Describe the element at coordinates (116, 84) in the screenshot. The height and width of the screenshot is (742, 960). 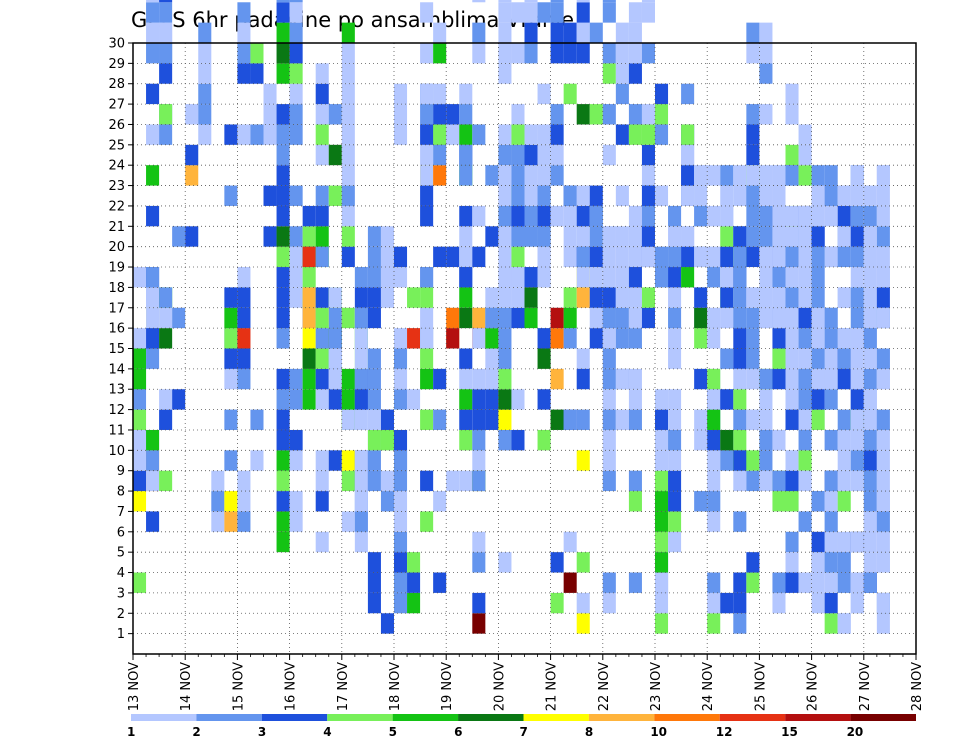
I see `y-tick-label: 28` at that location.